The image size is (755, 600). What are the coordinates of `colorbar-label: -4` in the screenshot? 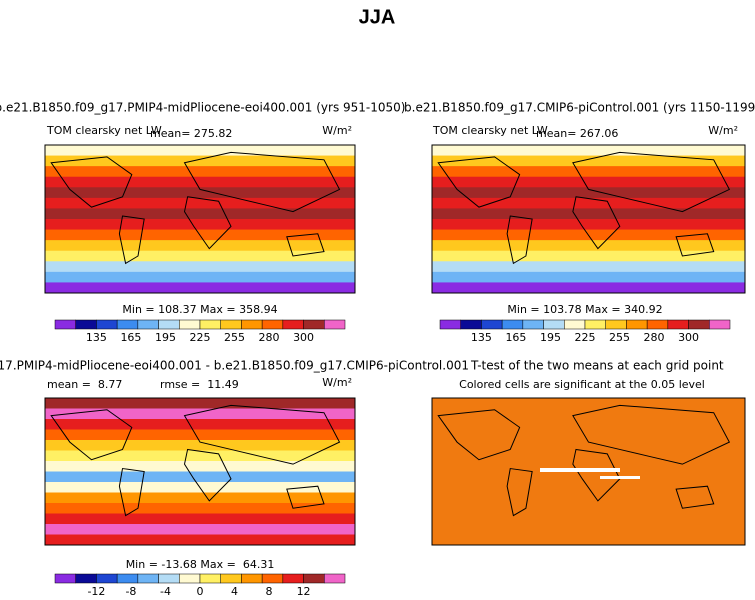 It's located at (165, 591).